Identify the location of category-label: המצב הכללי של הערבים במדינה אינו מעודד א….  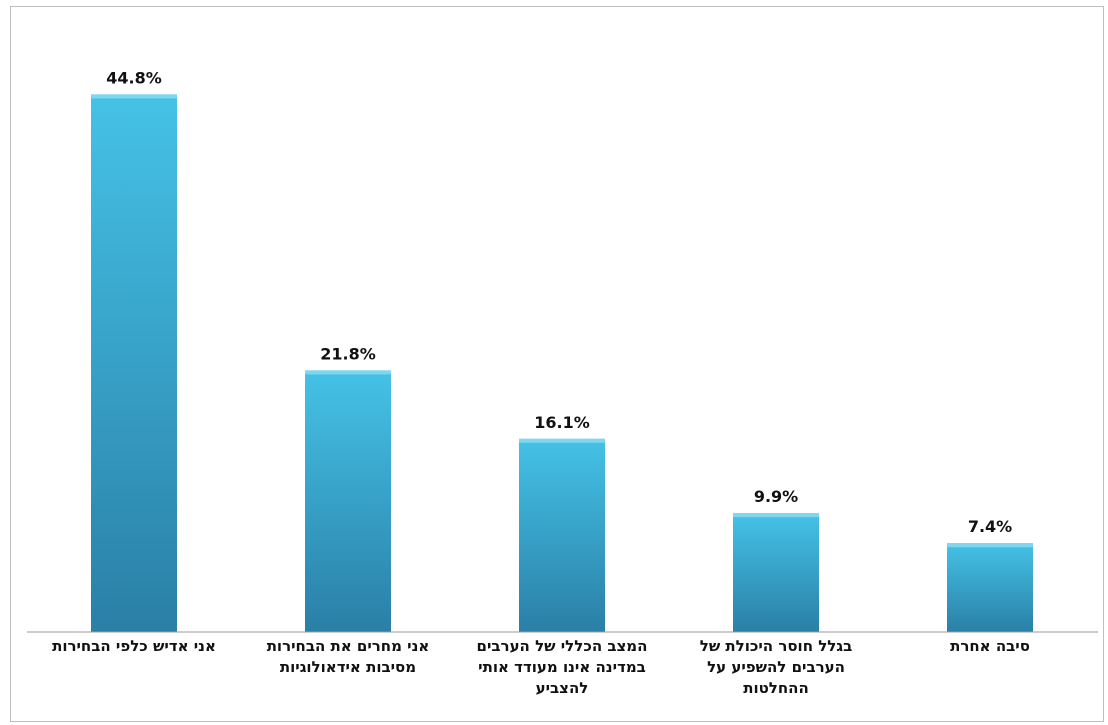
(562, 667).